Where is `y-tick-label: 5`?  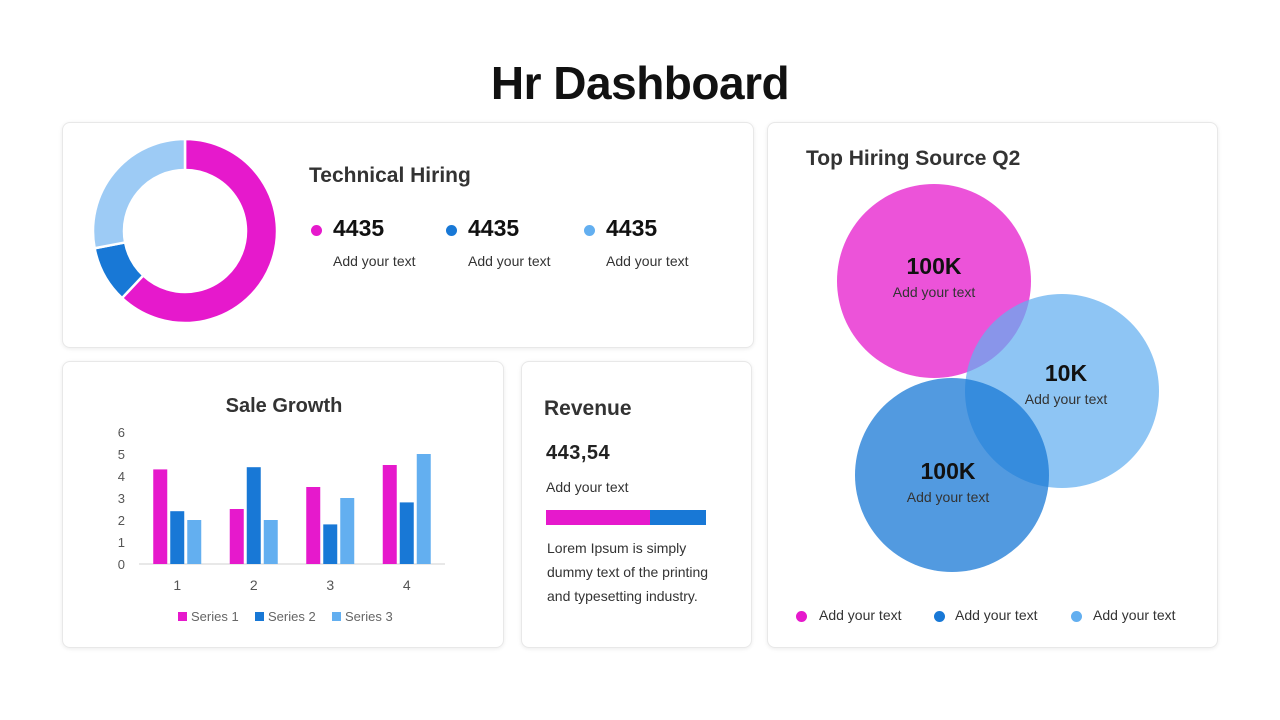
y-tick-label: 5 is located at coordinates (121, 454).